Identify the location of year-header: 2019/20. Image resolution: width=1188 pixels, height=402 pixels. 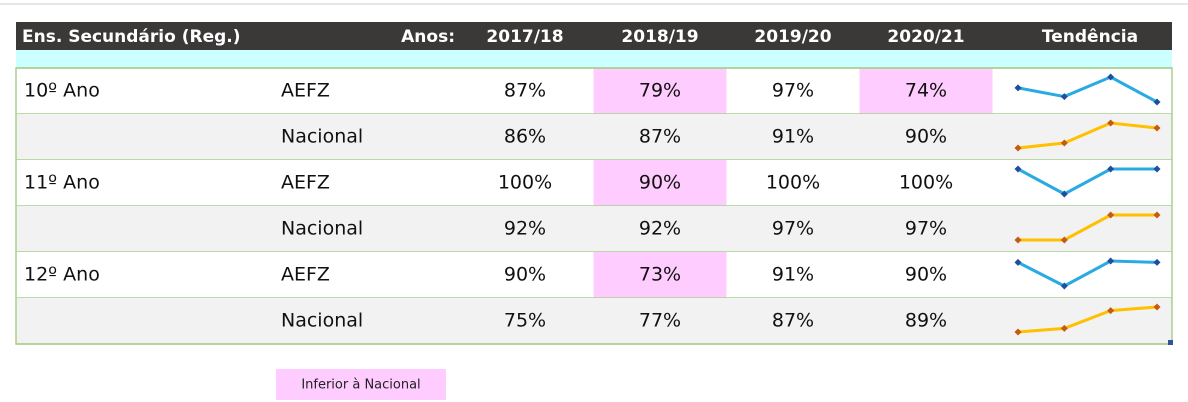
(792, 37).